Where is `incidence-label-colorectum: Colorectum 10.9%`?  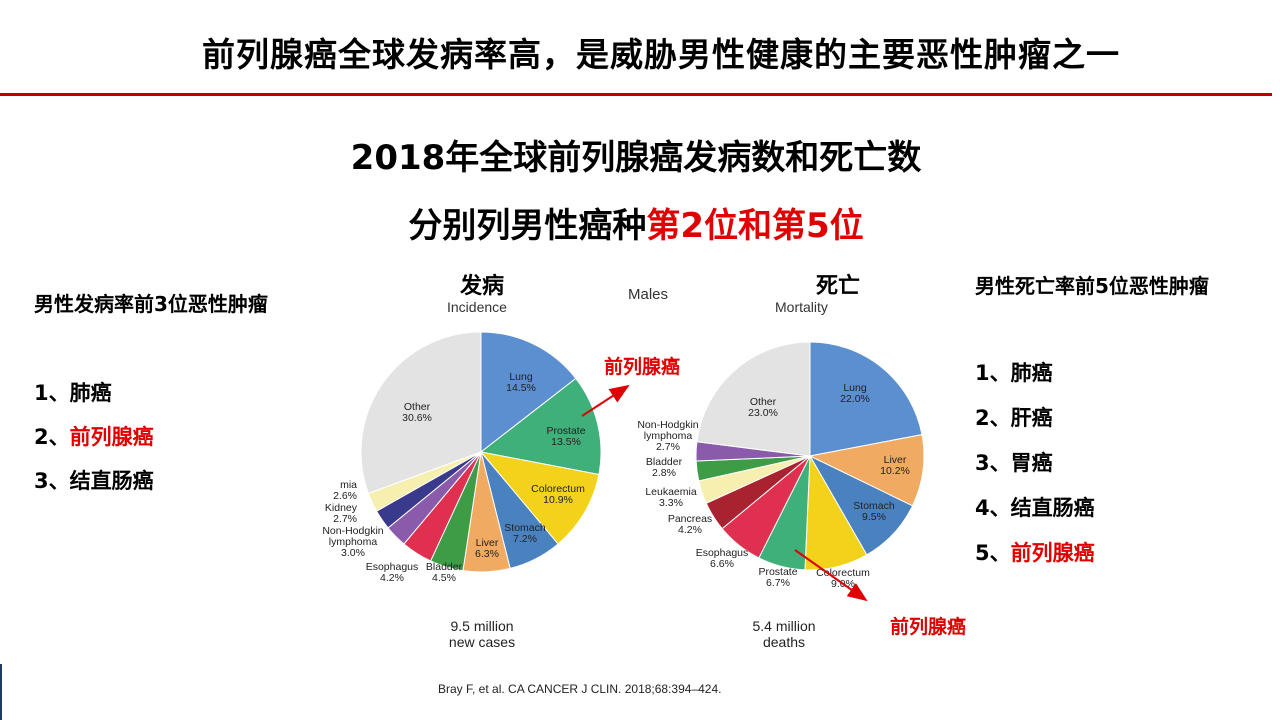 incidence-label-colorectum: Colorectum 10.9% is located at coordinates (558, 494).